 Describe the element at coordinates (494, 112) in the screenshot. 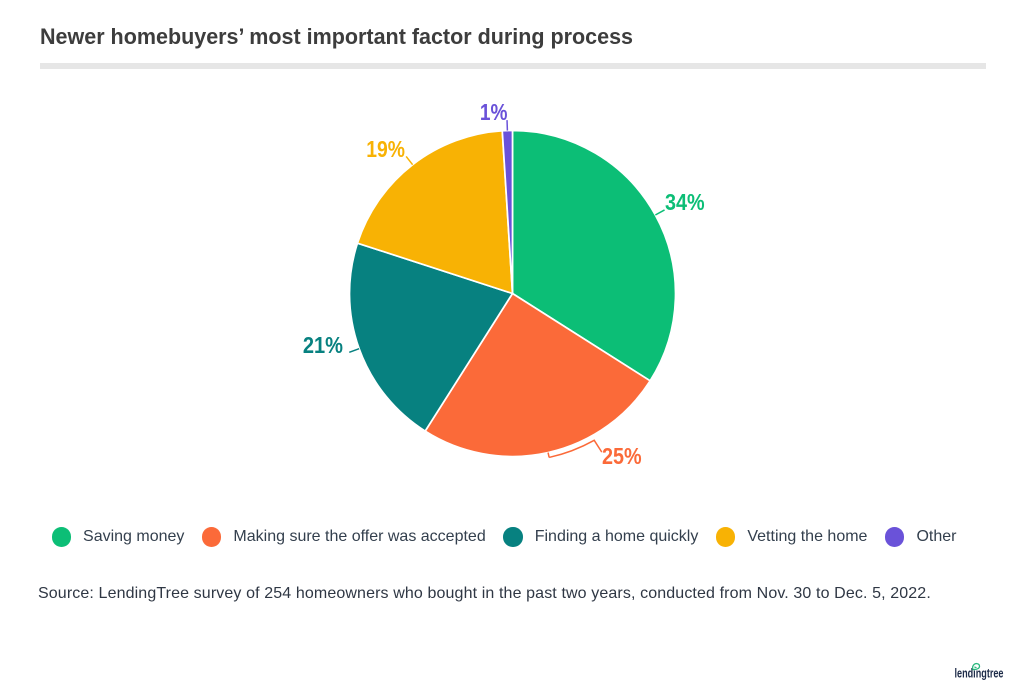

I see `svg-text: 1%` at that location.